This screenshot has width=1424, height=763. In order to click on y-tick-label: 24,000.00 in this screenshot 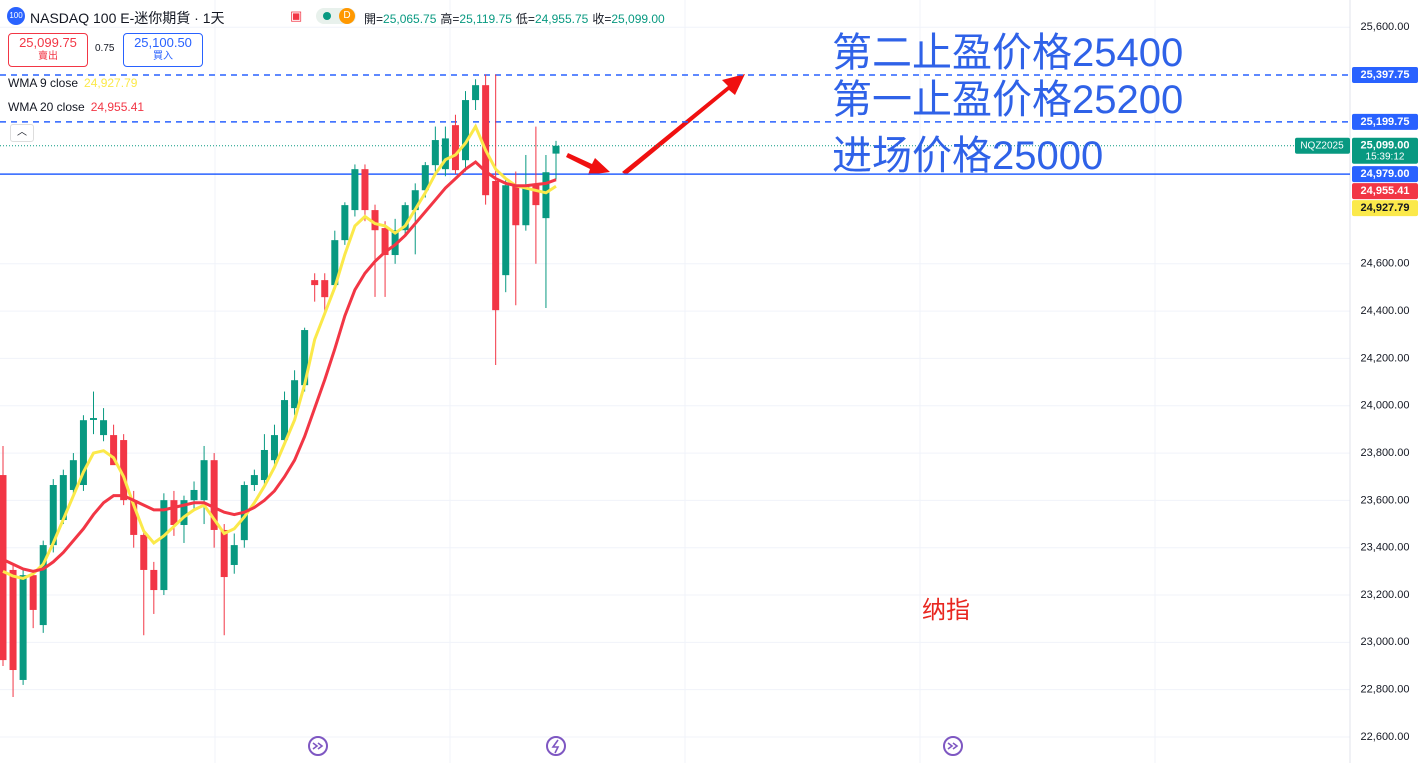, I will do `click(1385, 406)`.